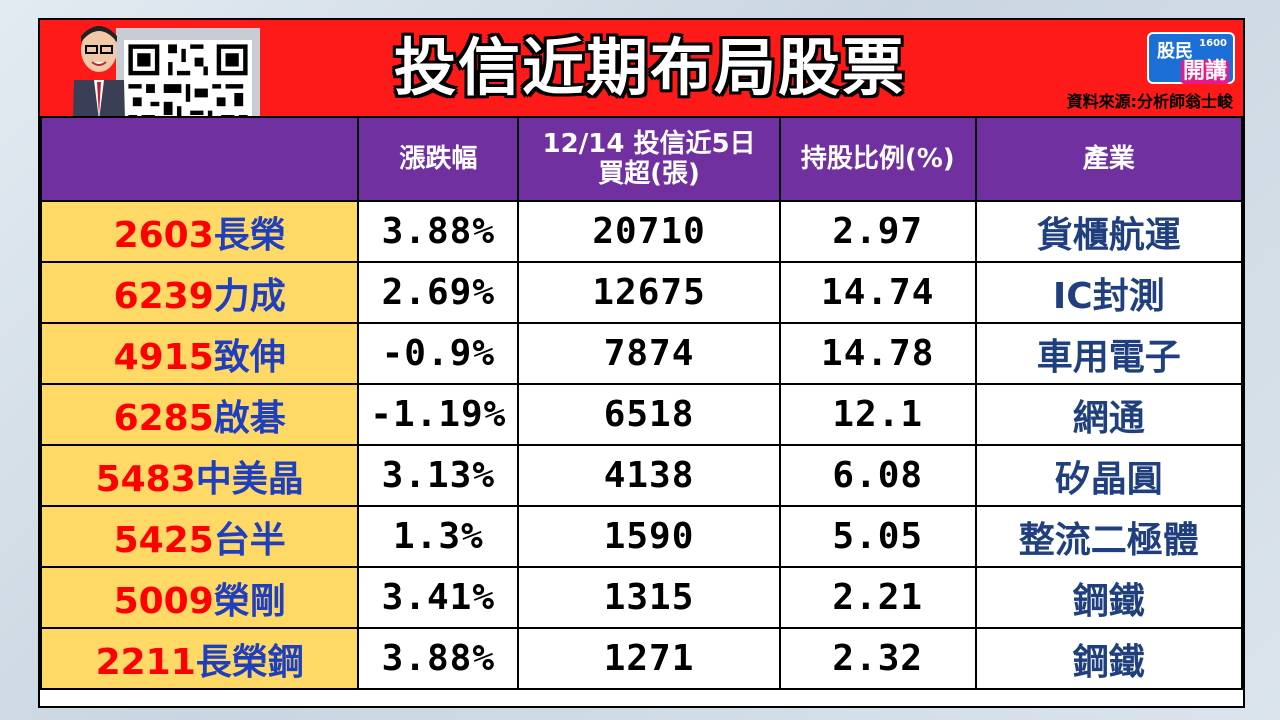 Image resolution: width=1280 pixels, height=720 pixels. Describe the element at coordinates (649, 414) in the screenshot. I see `buy-cell: 6518` at that location.